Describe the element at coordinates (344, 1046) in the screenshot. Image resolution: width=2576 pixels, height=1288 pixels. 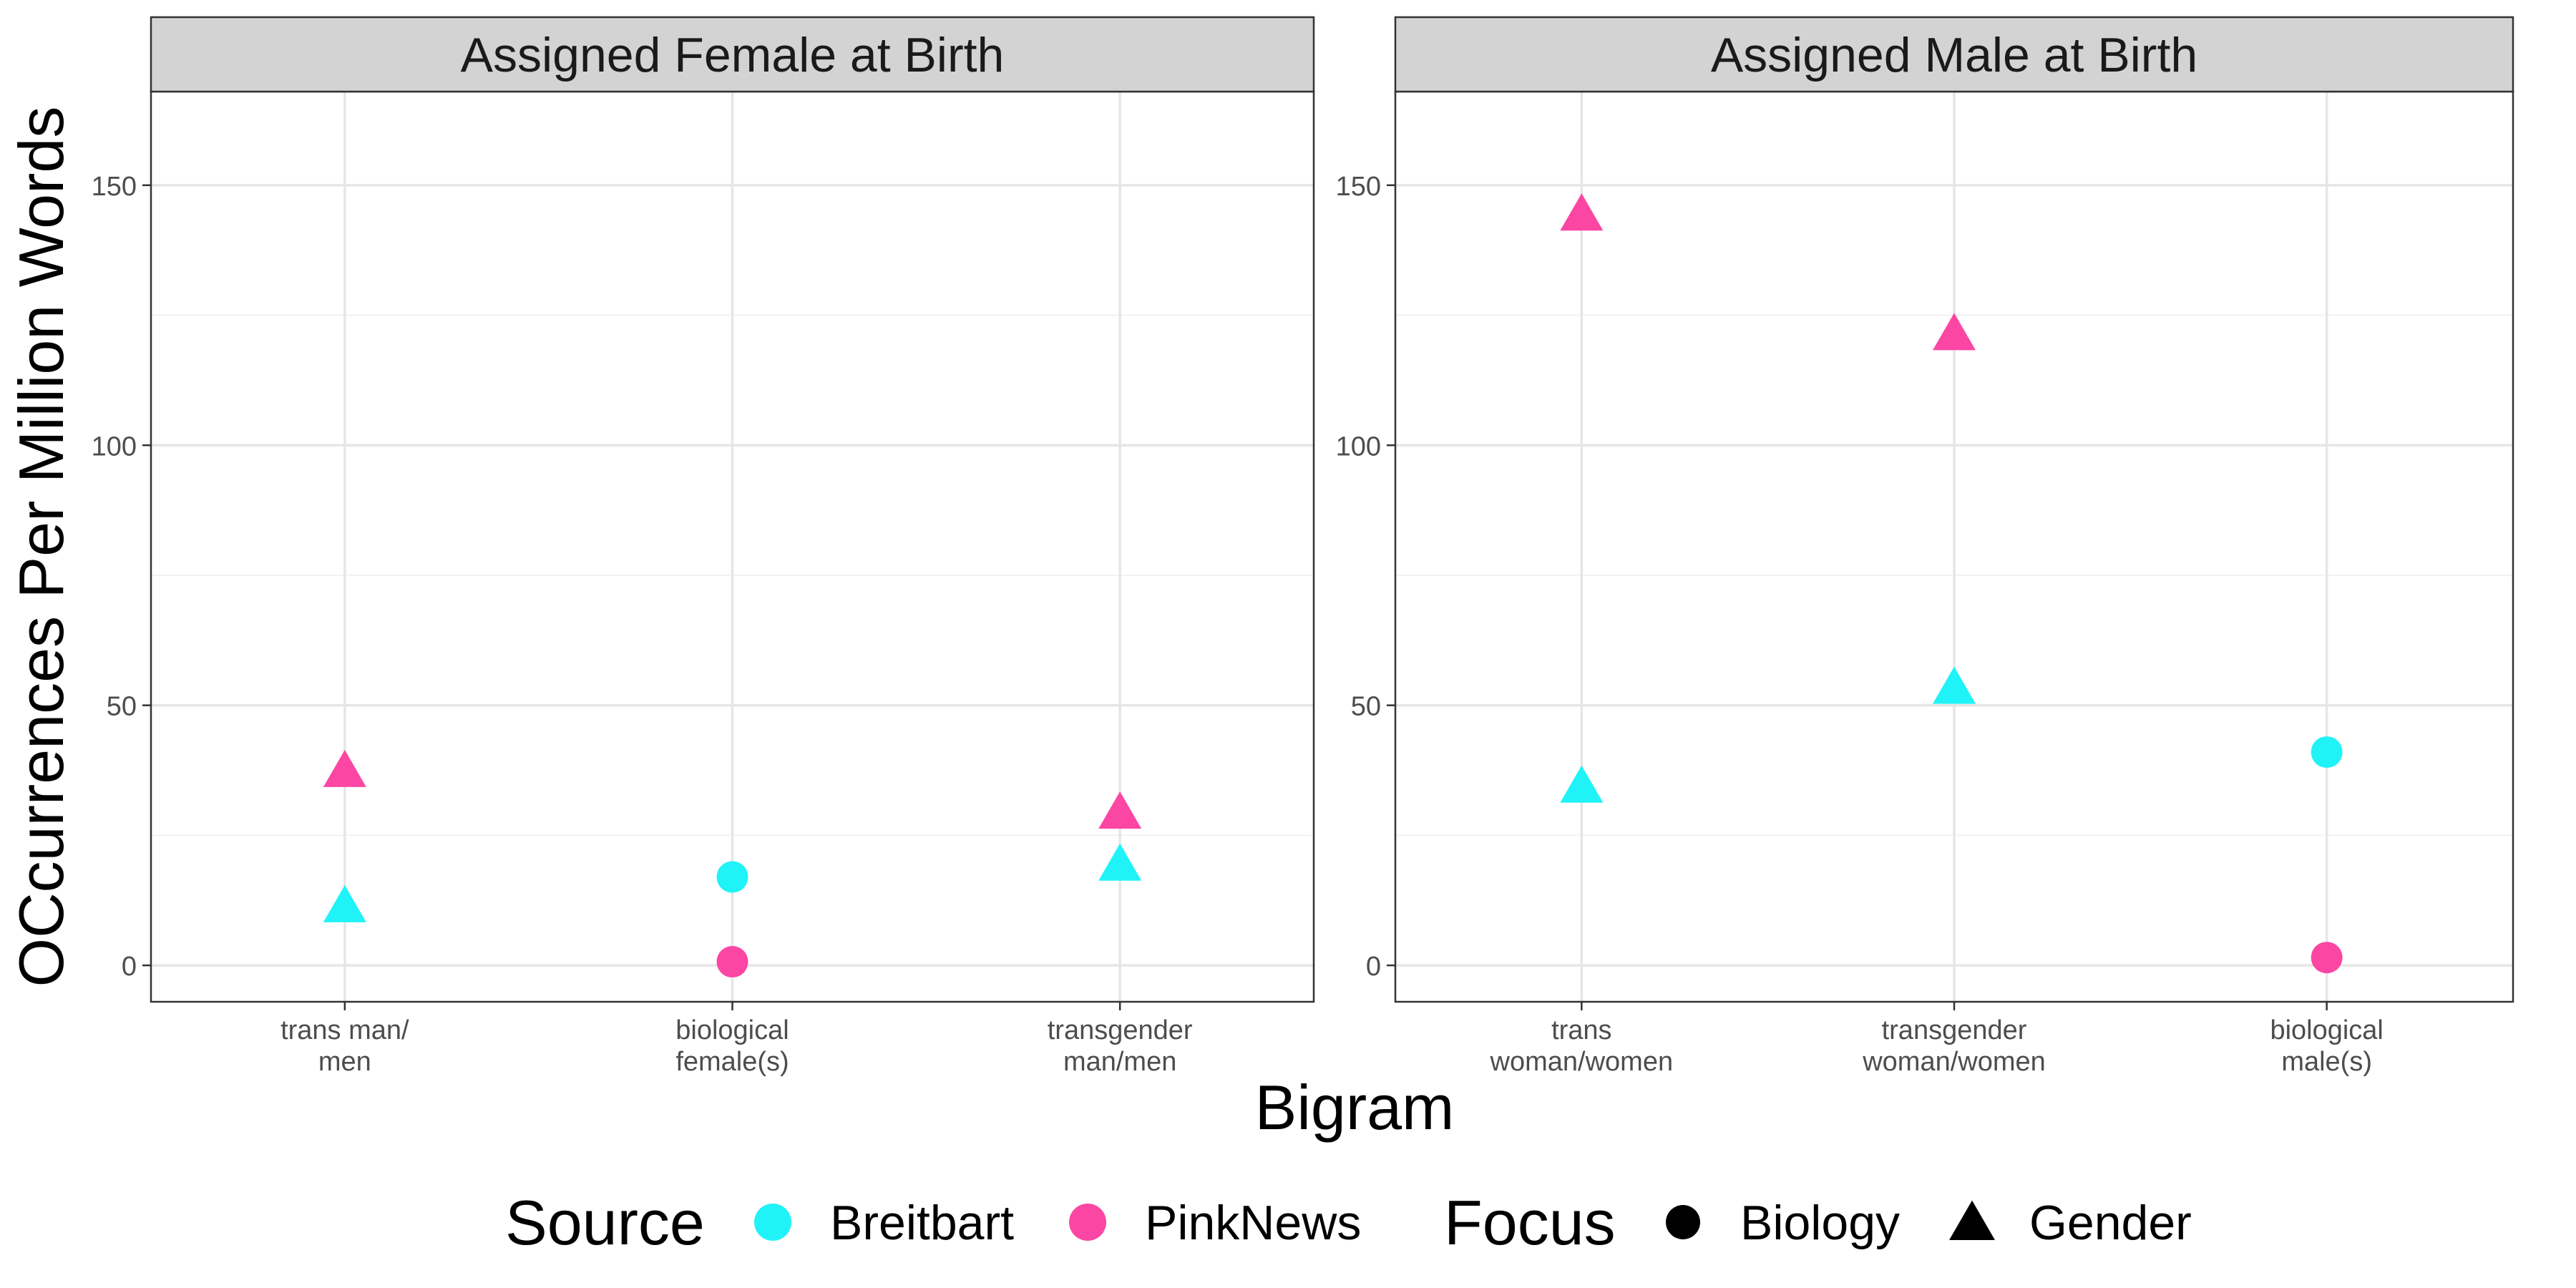
I see `x-tick-label: trans man/men` at that location.